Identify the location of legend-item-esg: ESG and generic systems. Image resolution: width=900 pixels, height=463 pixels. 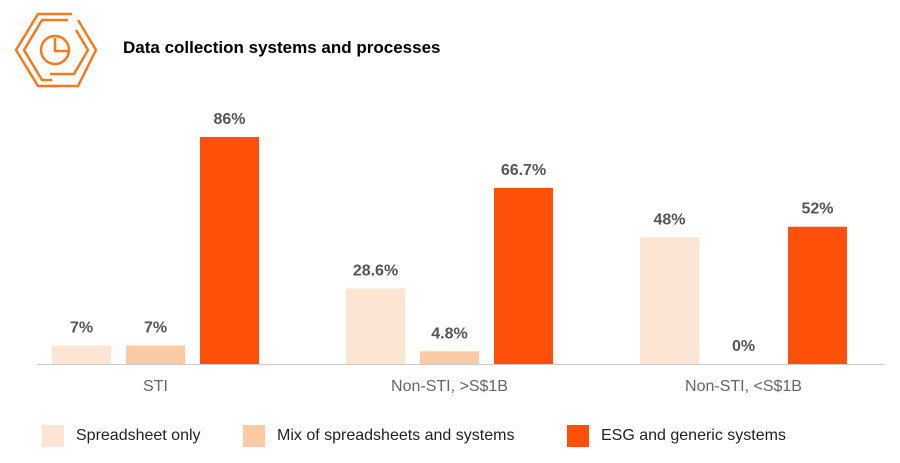
(676, 436).